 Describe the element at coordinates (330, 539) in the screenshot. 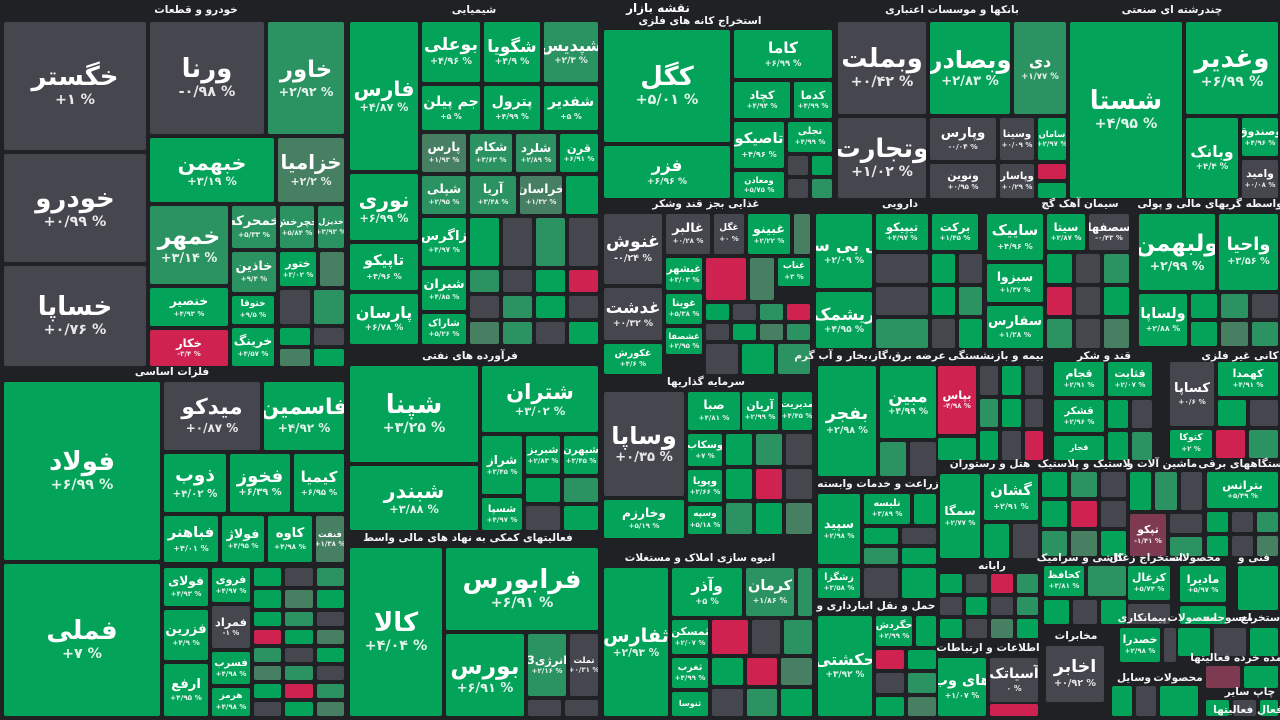

I see `stock-tile: فنفت +۱/۳۸ %` at that location.